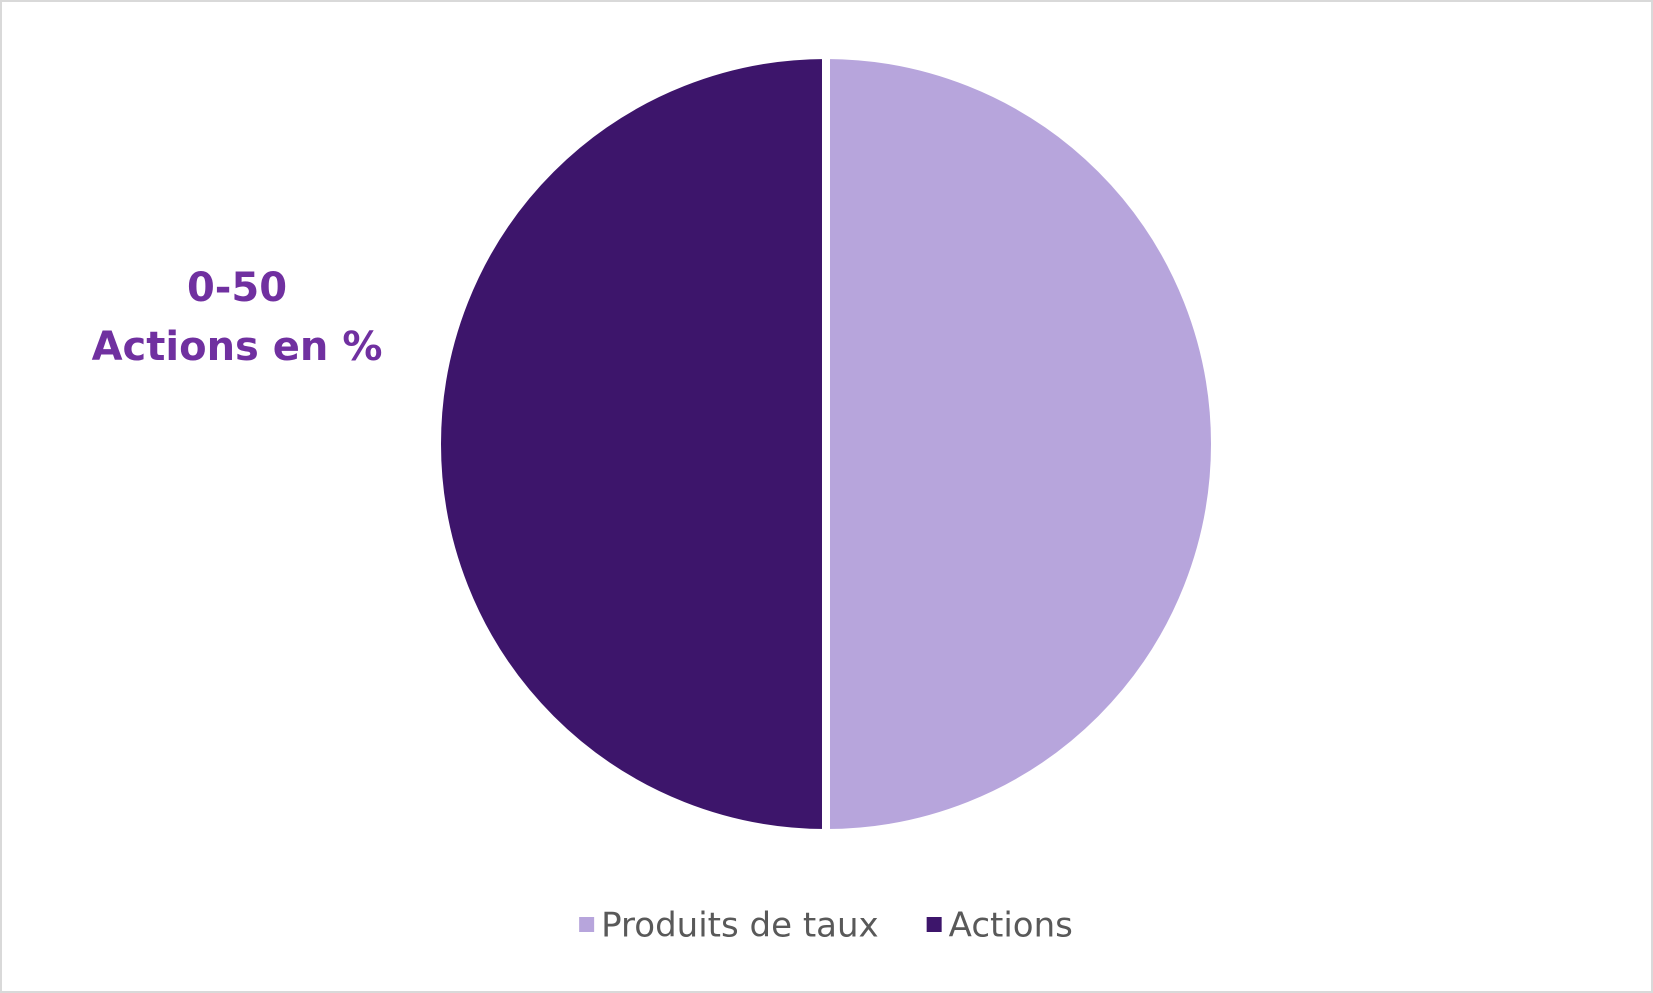 The image size is (1653, 993). Describe the element at coordinates (237, 288) in the screenshot. I see `annotation: 0-50` at that location.